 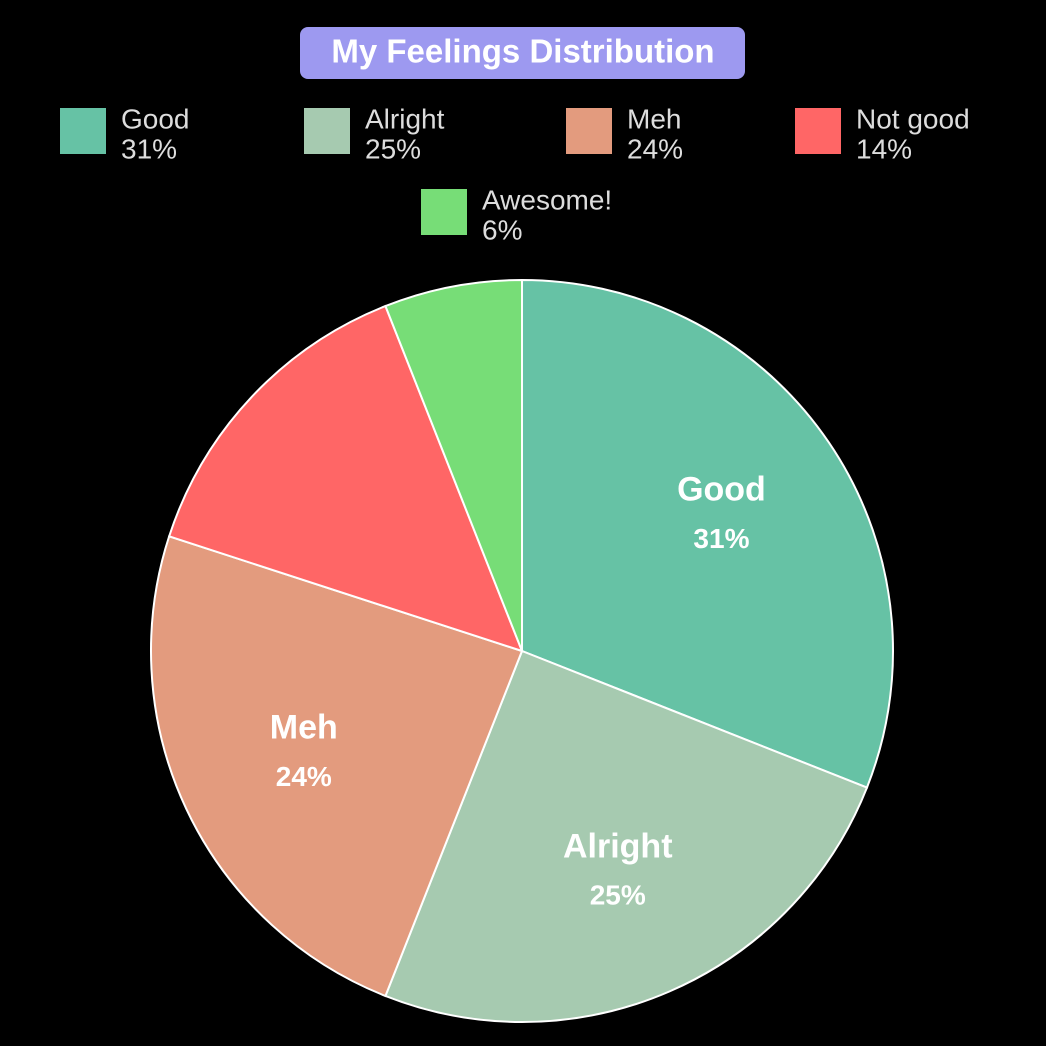 I want to click on title-background, so click(x=522, y=53).